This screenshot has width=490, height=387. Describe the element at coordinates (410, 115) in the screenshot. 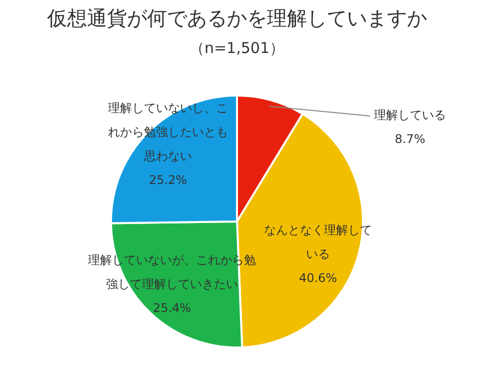

I see `slice-label: 理解している` at that location.